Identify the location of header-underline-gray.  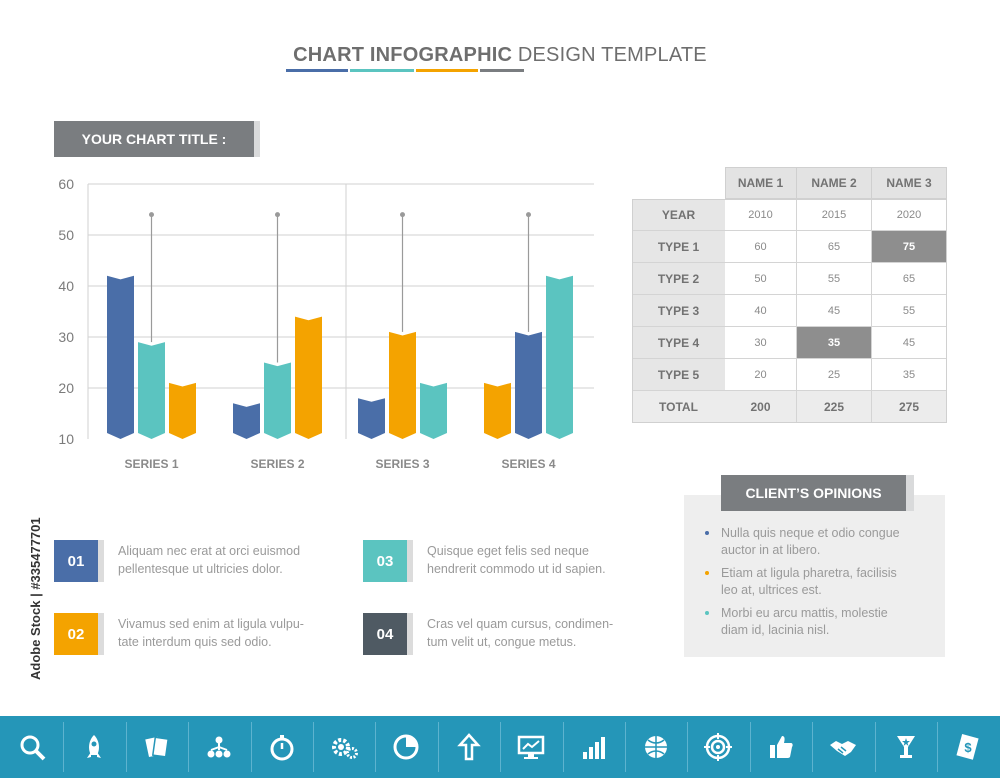
(502, 70).